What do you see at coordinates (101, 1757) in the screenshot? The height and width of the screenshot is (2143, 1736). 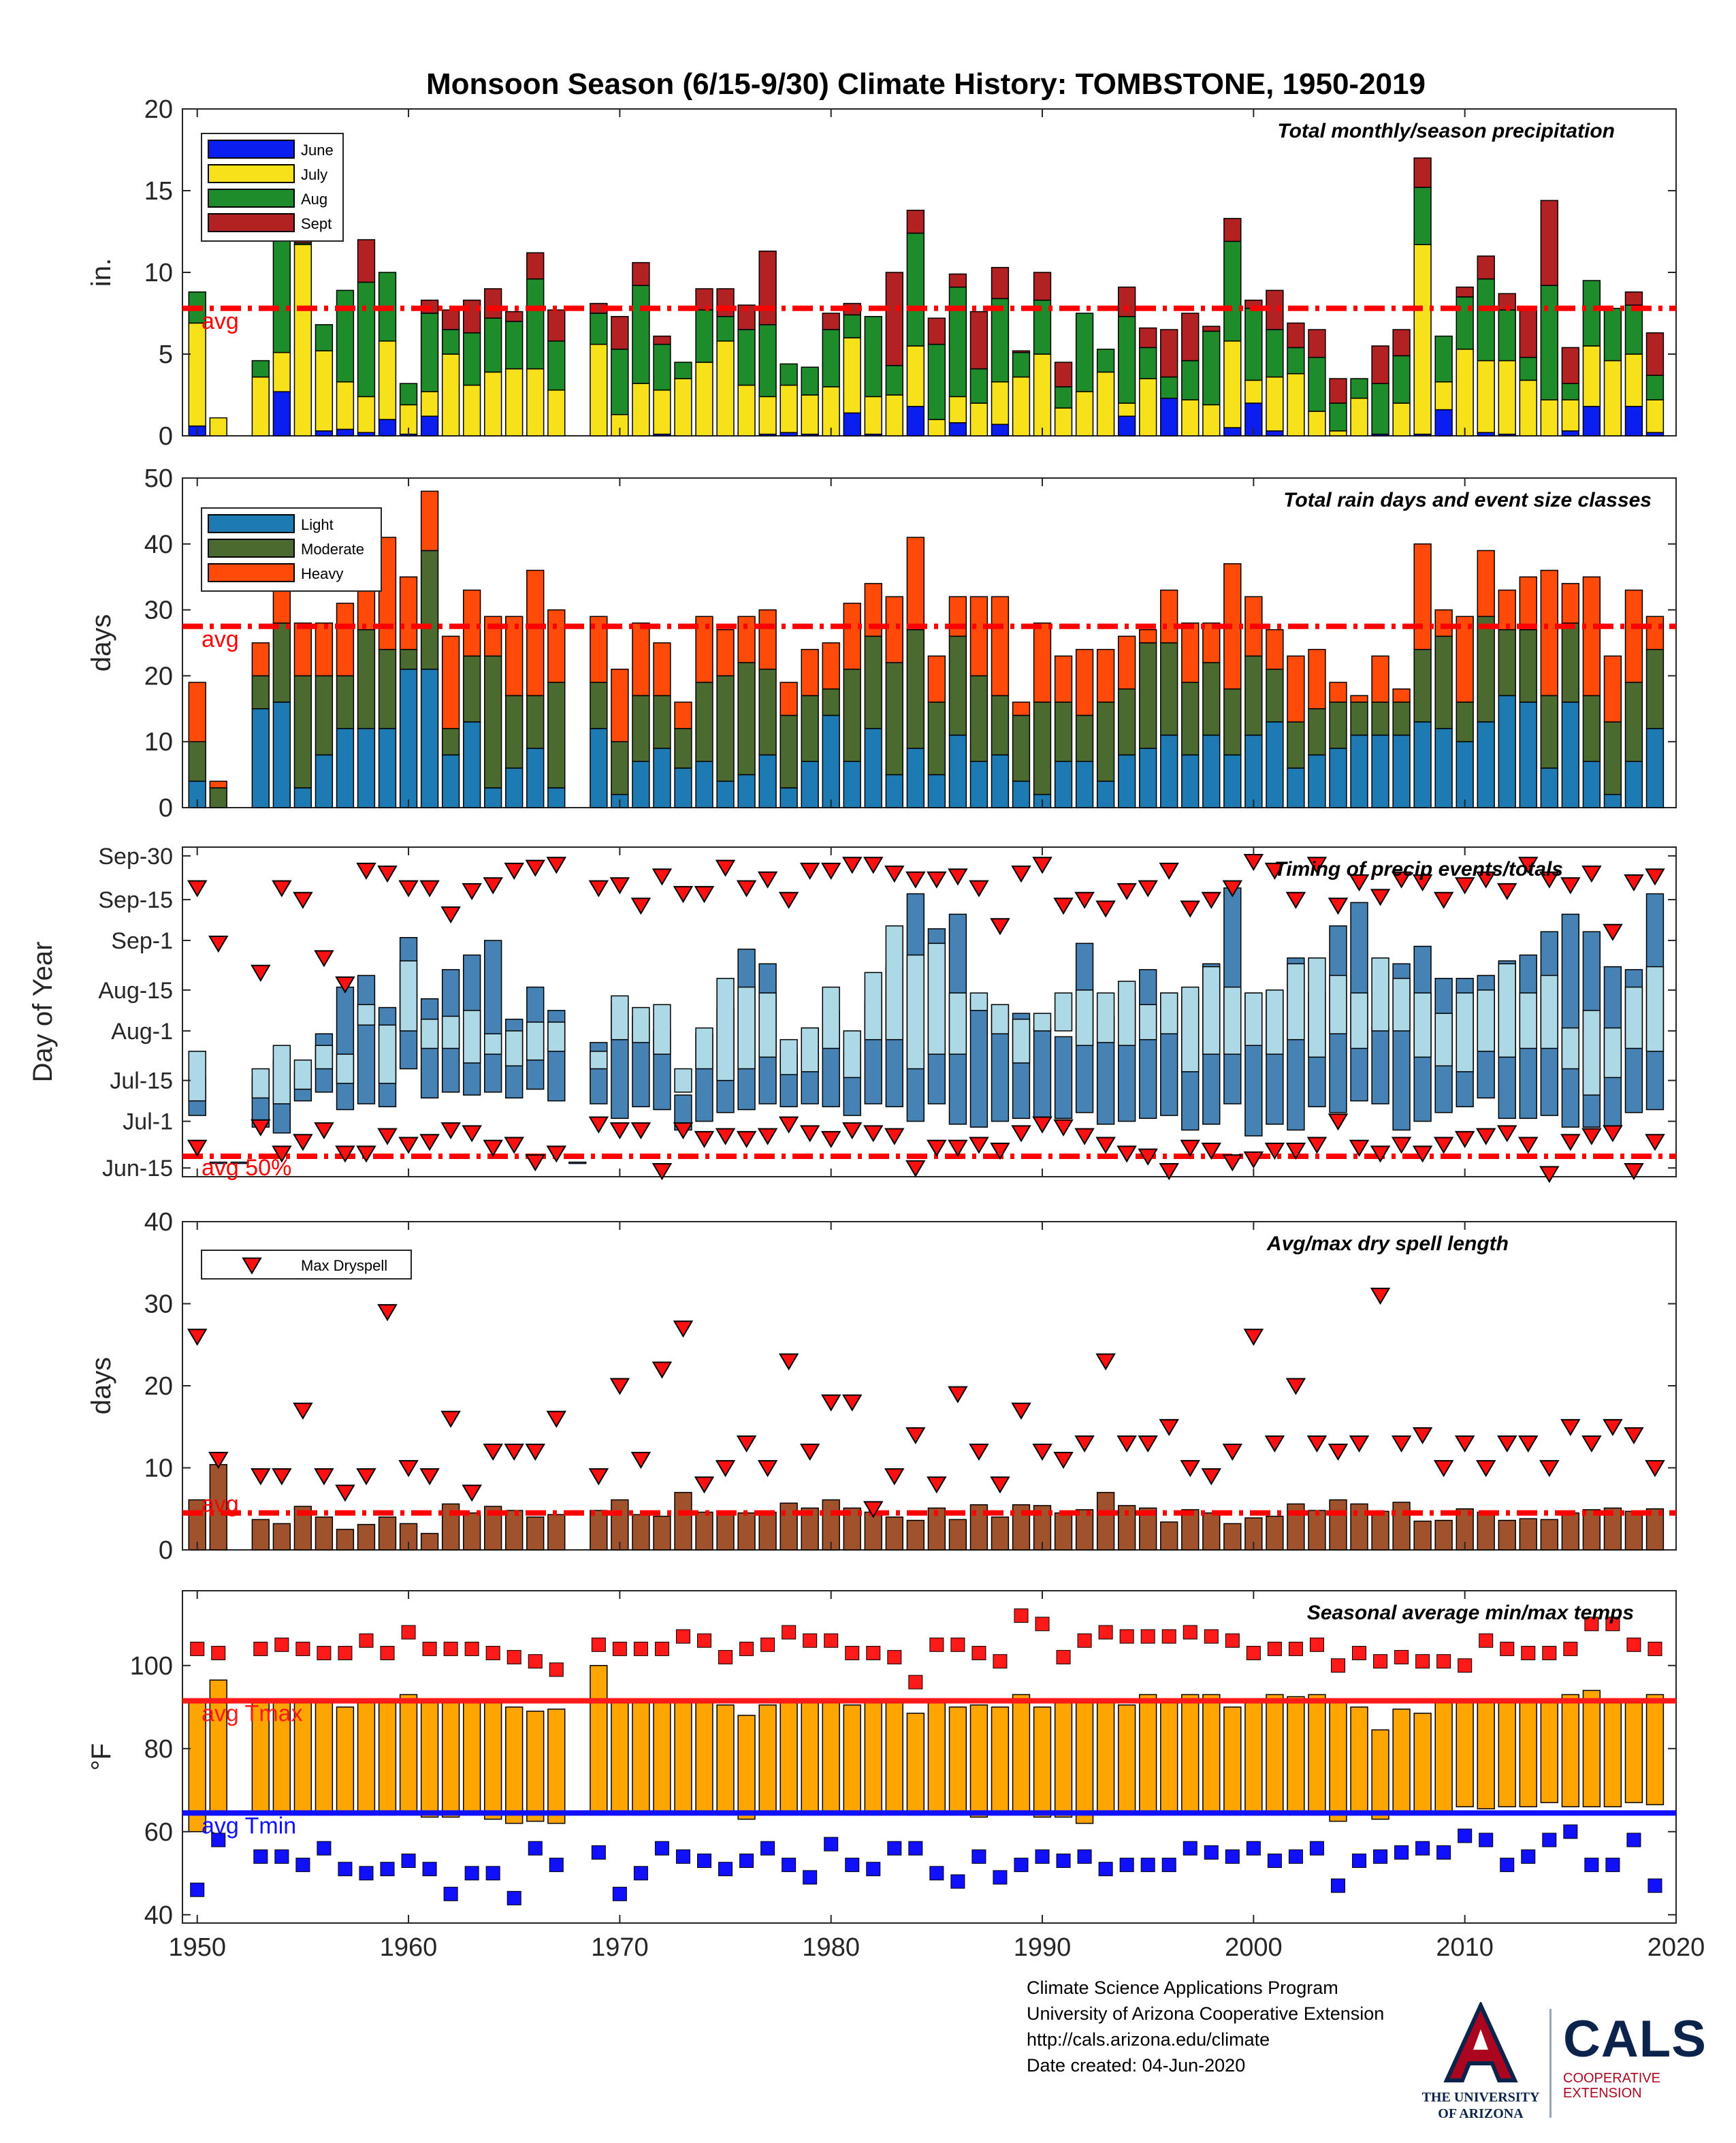 I see `temps-ylabel: °F` at bounding box center [101, 1757].